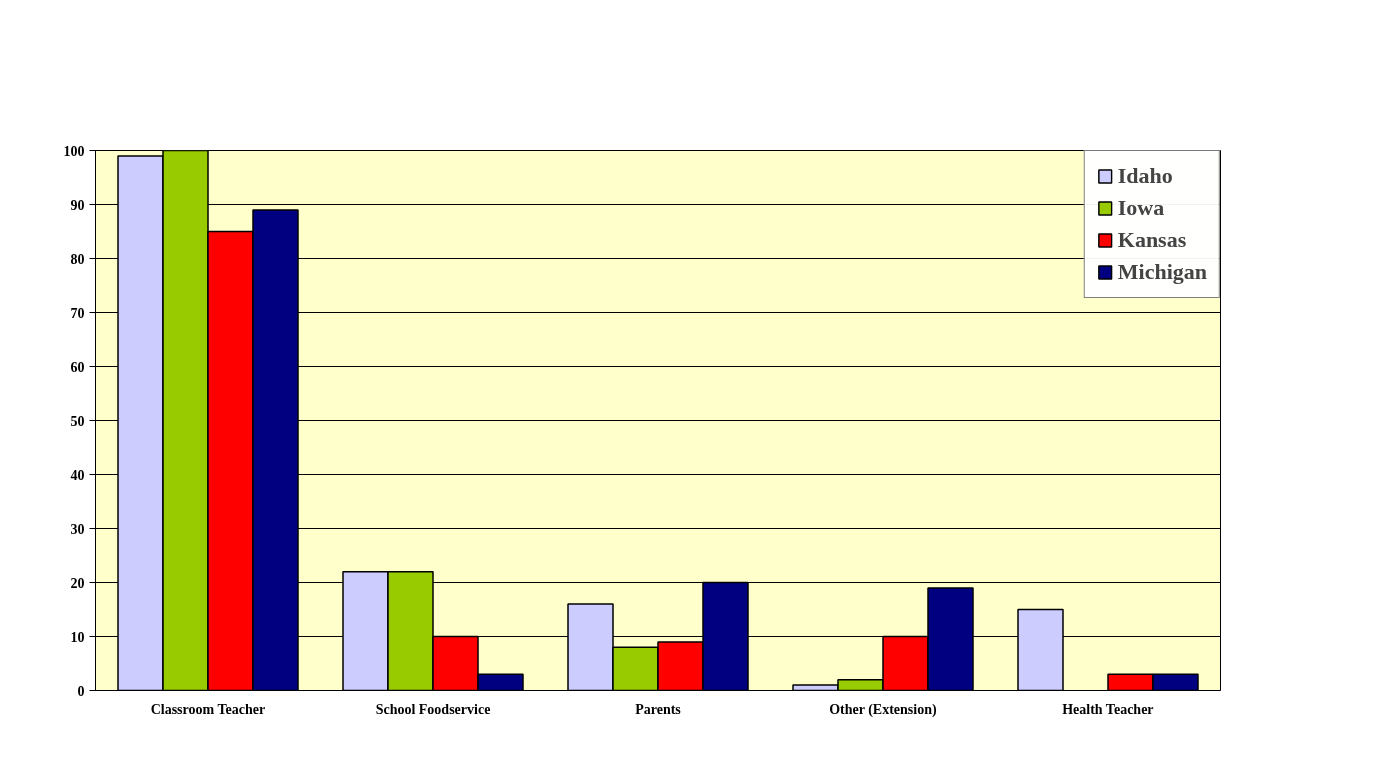 This screenshot has height=778, width=1387. What do you see at coordinates (77, 421) in the screenshot?
I see `y-tick-label: 50` at bounding box center [77, 421].